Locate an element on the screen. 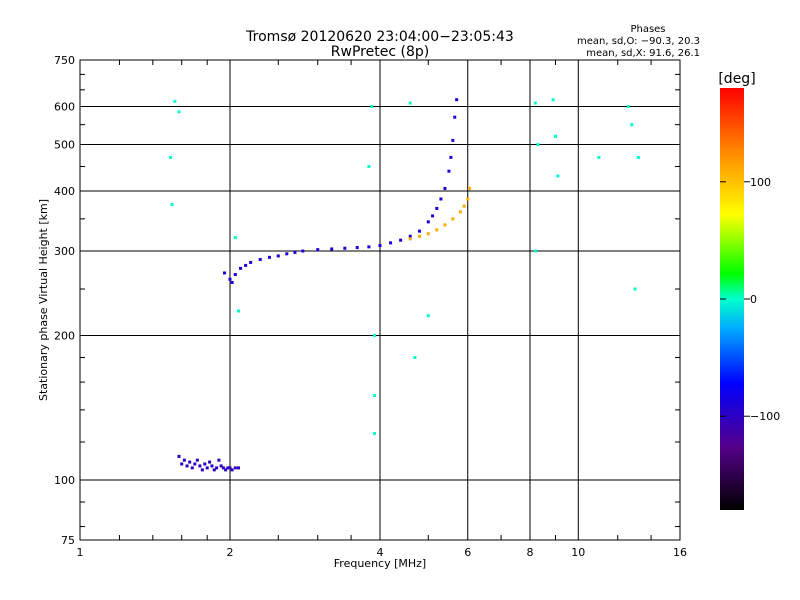 This screenshot has width=800, height=600. chart-subtitle: RwPretec (8p) is located at coordinates (380, 52).